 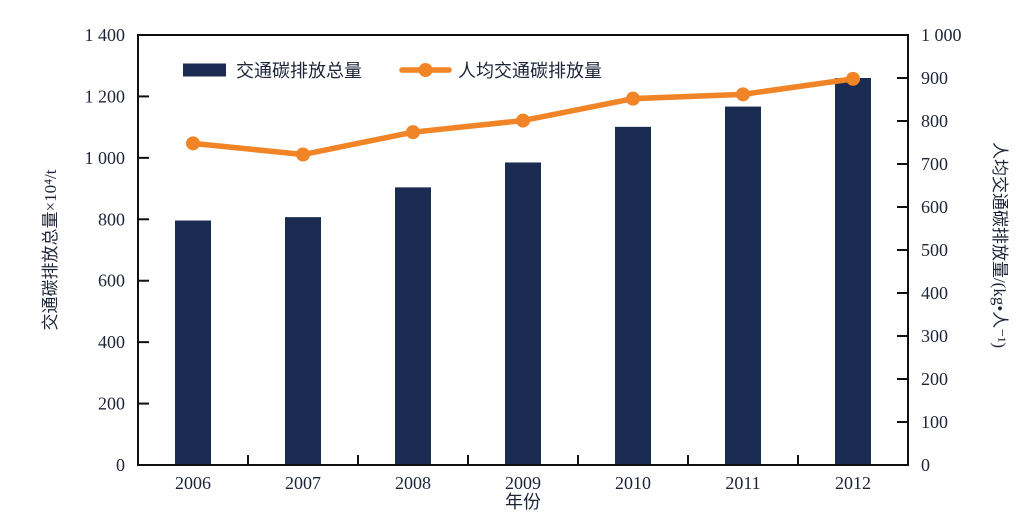 I want to click on bar-2008, so click(x=413, y=326).